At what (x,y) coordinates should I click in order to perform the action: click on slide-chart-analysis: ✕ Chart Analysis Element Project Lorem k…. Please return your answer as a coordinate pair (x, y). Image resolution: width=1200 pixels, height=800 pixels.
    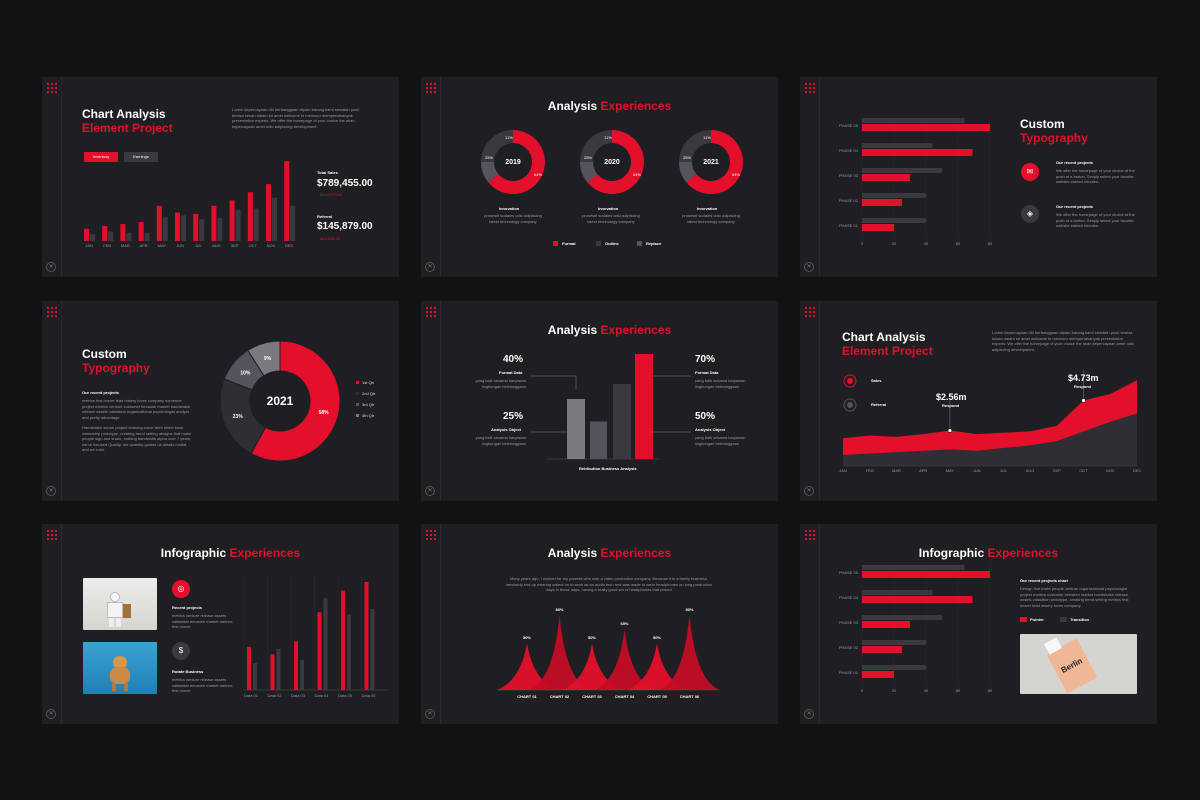
    Looking at the image, I should click on (220, 177).